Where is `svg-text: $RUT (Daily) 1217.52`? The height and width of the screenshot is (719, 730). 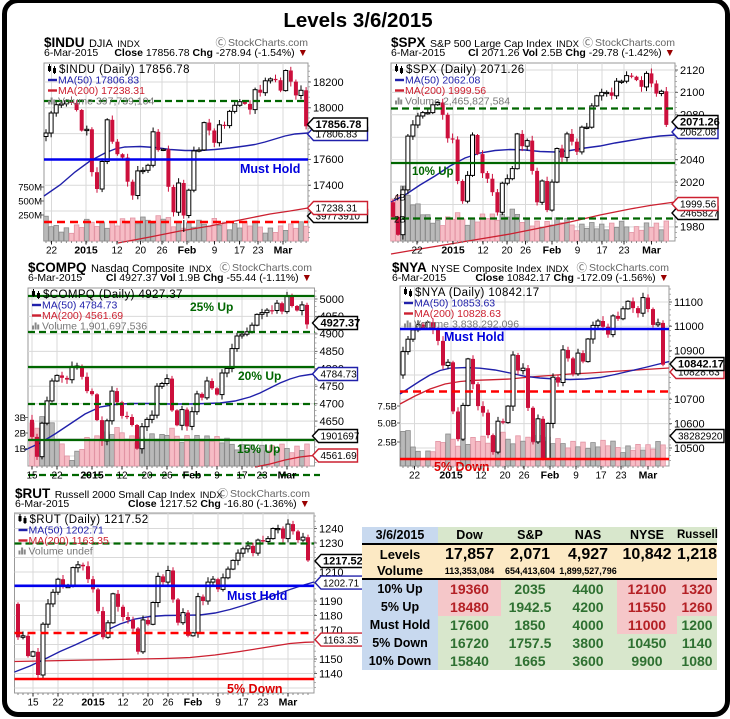 svg-text: $RUT (Daily) 1217.52 is located at coordinates (89, 520).